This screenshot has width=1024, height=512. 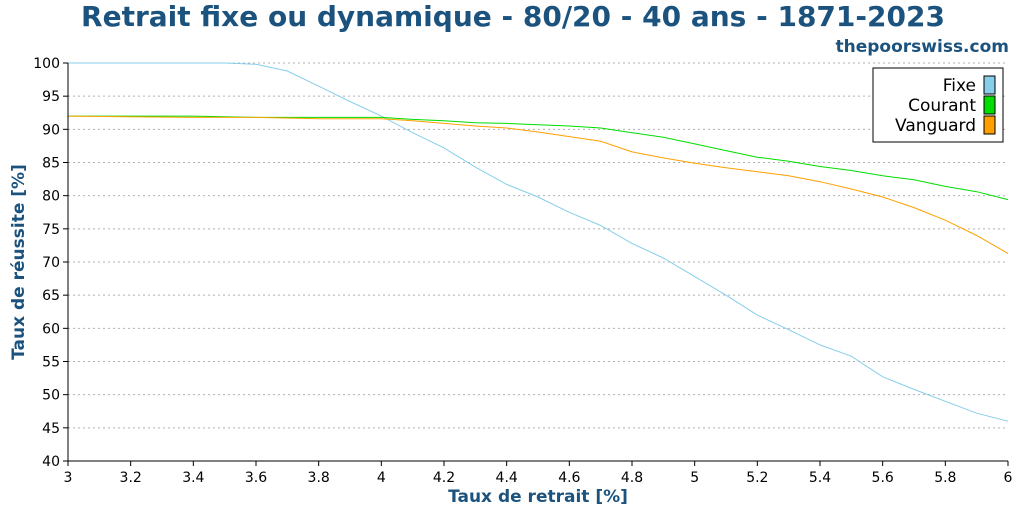 What do you see at coordinates (1008, 478) in the screenshot?
I see `x-tick-label: 6` at bounding box center [1008, 478].